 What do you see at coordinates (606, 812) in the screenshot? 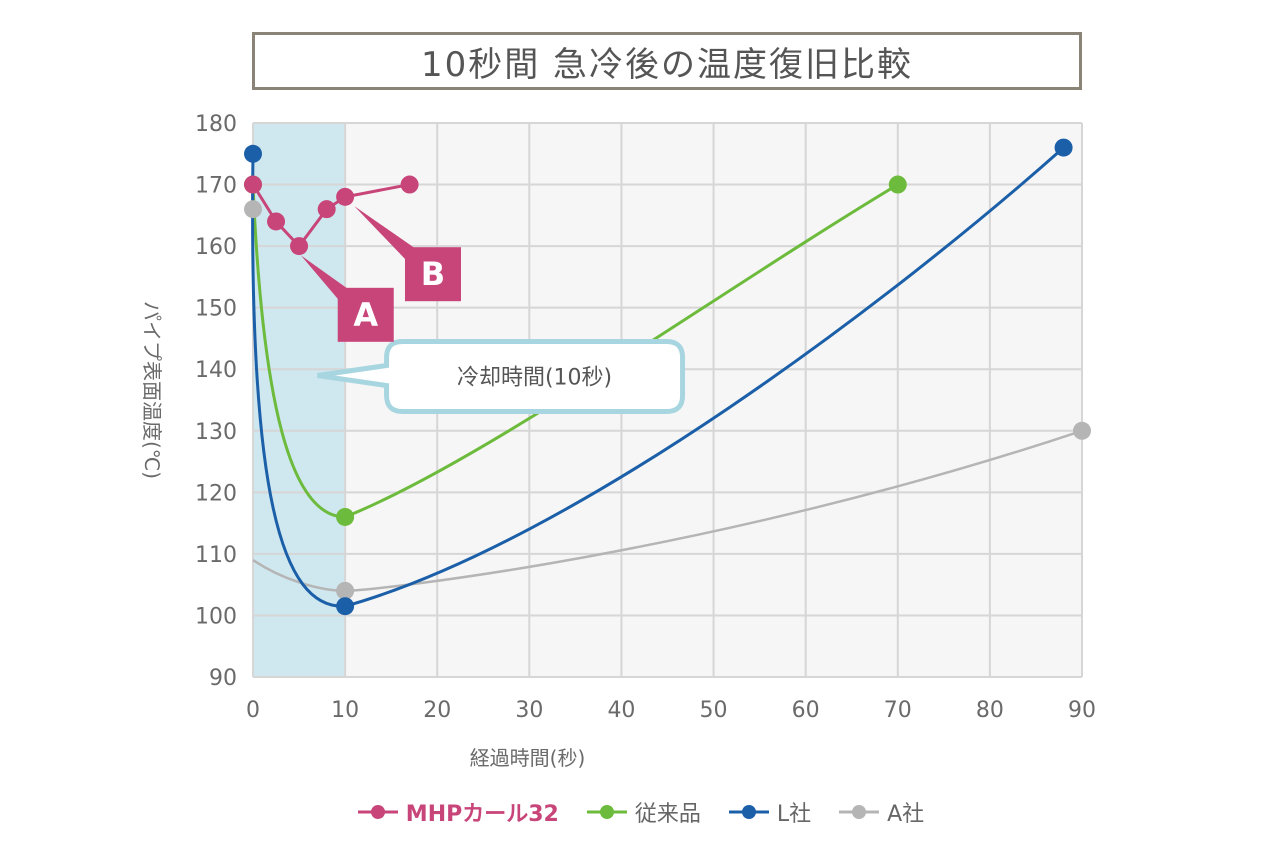
I see `legend-marker-conventional` at bounding box center [606, 812].